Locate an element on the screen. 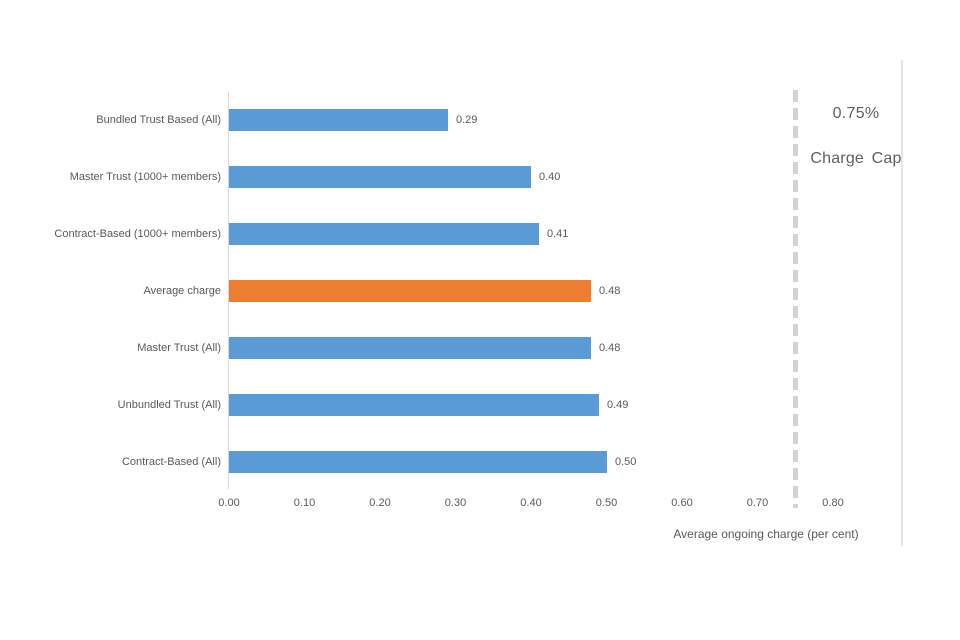 The height and width of the screenshot is (640, 960). x-tick-label: 0.20 is located at coordinates (380, 503).